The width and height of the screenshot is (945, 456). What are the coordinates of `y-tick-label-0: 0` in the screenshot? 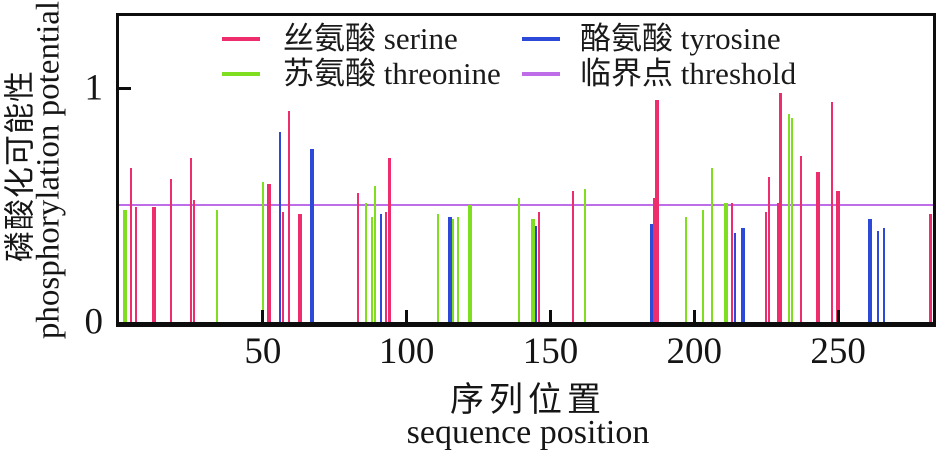 It's located at (94, 322).